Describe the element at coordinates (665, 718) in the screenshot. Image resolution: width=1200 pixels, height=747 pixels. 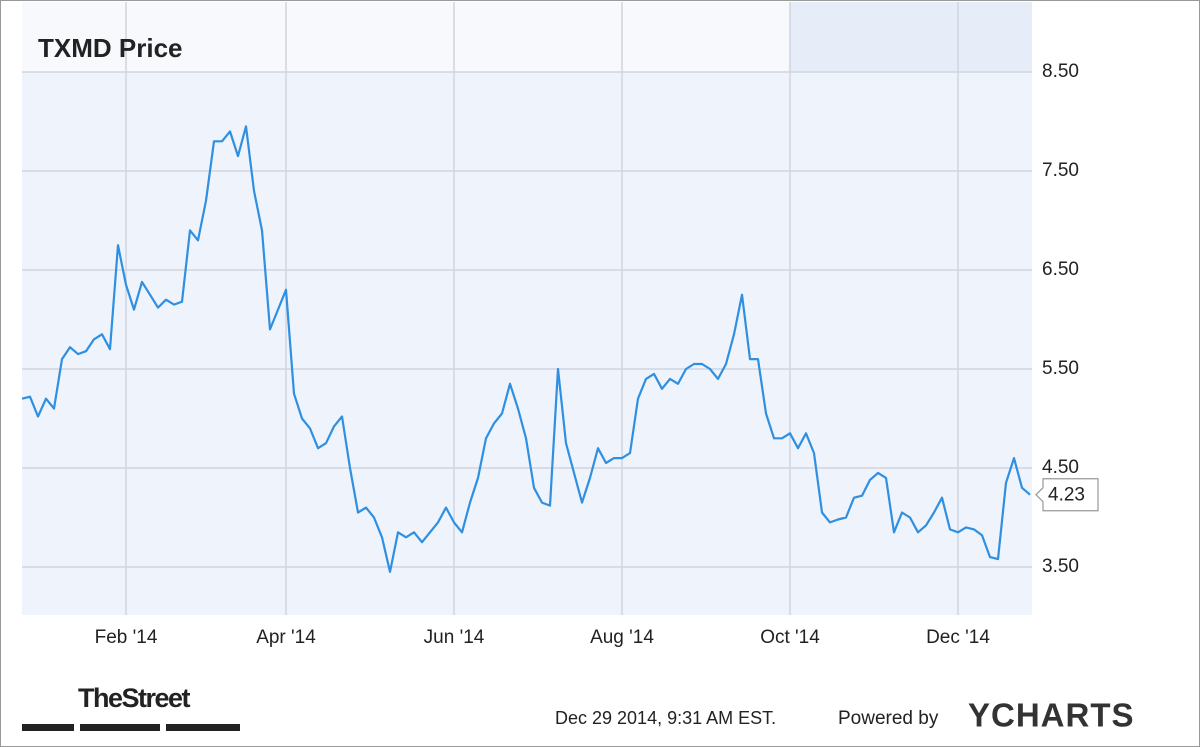
I see `timestamp: Dec 29 2014, 9:31 AM EST.` at that location.